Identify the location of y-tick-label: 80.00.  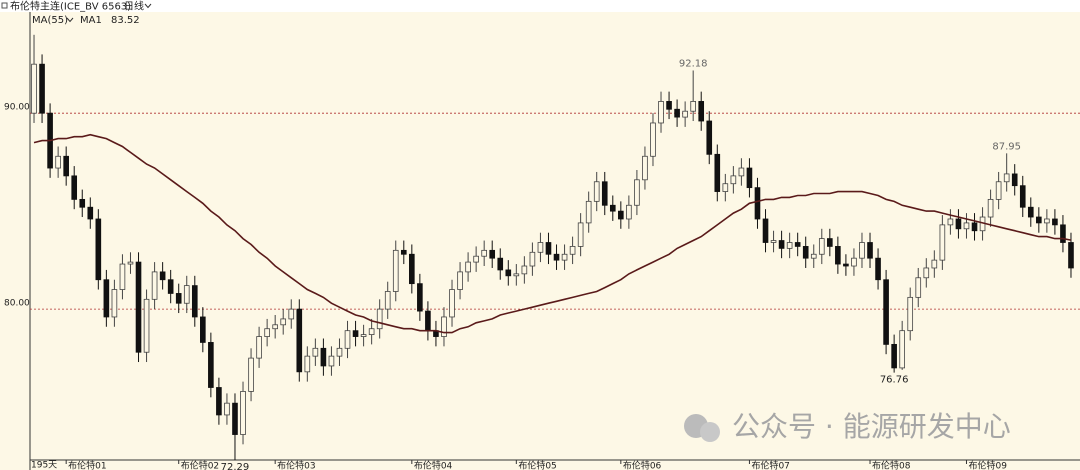
(17, 304).